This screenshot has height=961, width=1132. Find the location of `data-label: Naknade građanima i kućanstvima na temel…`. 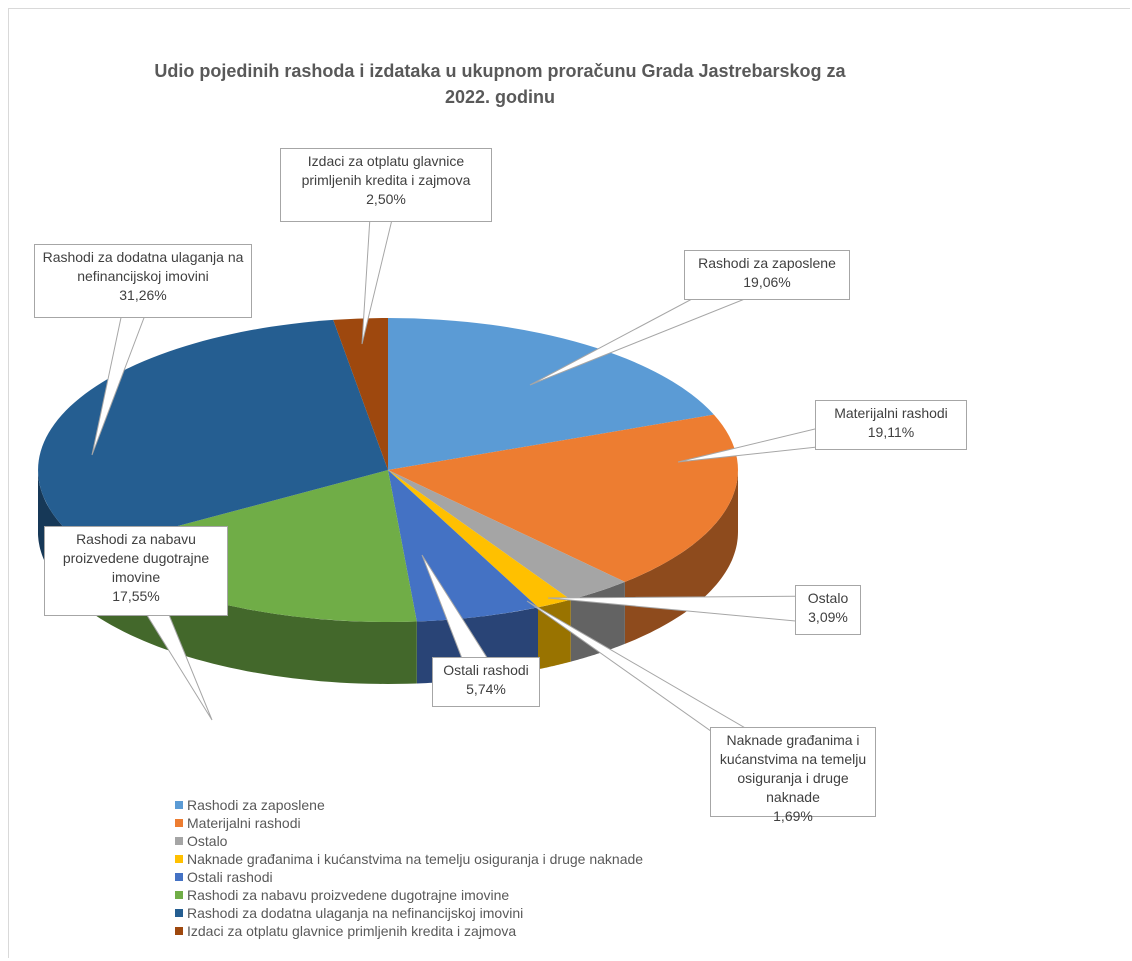

data-label: Naknade građanima i kućanstvima na temel… is located at coordinates (793, 775).